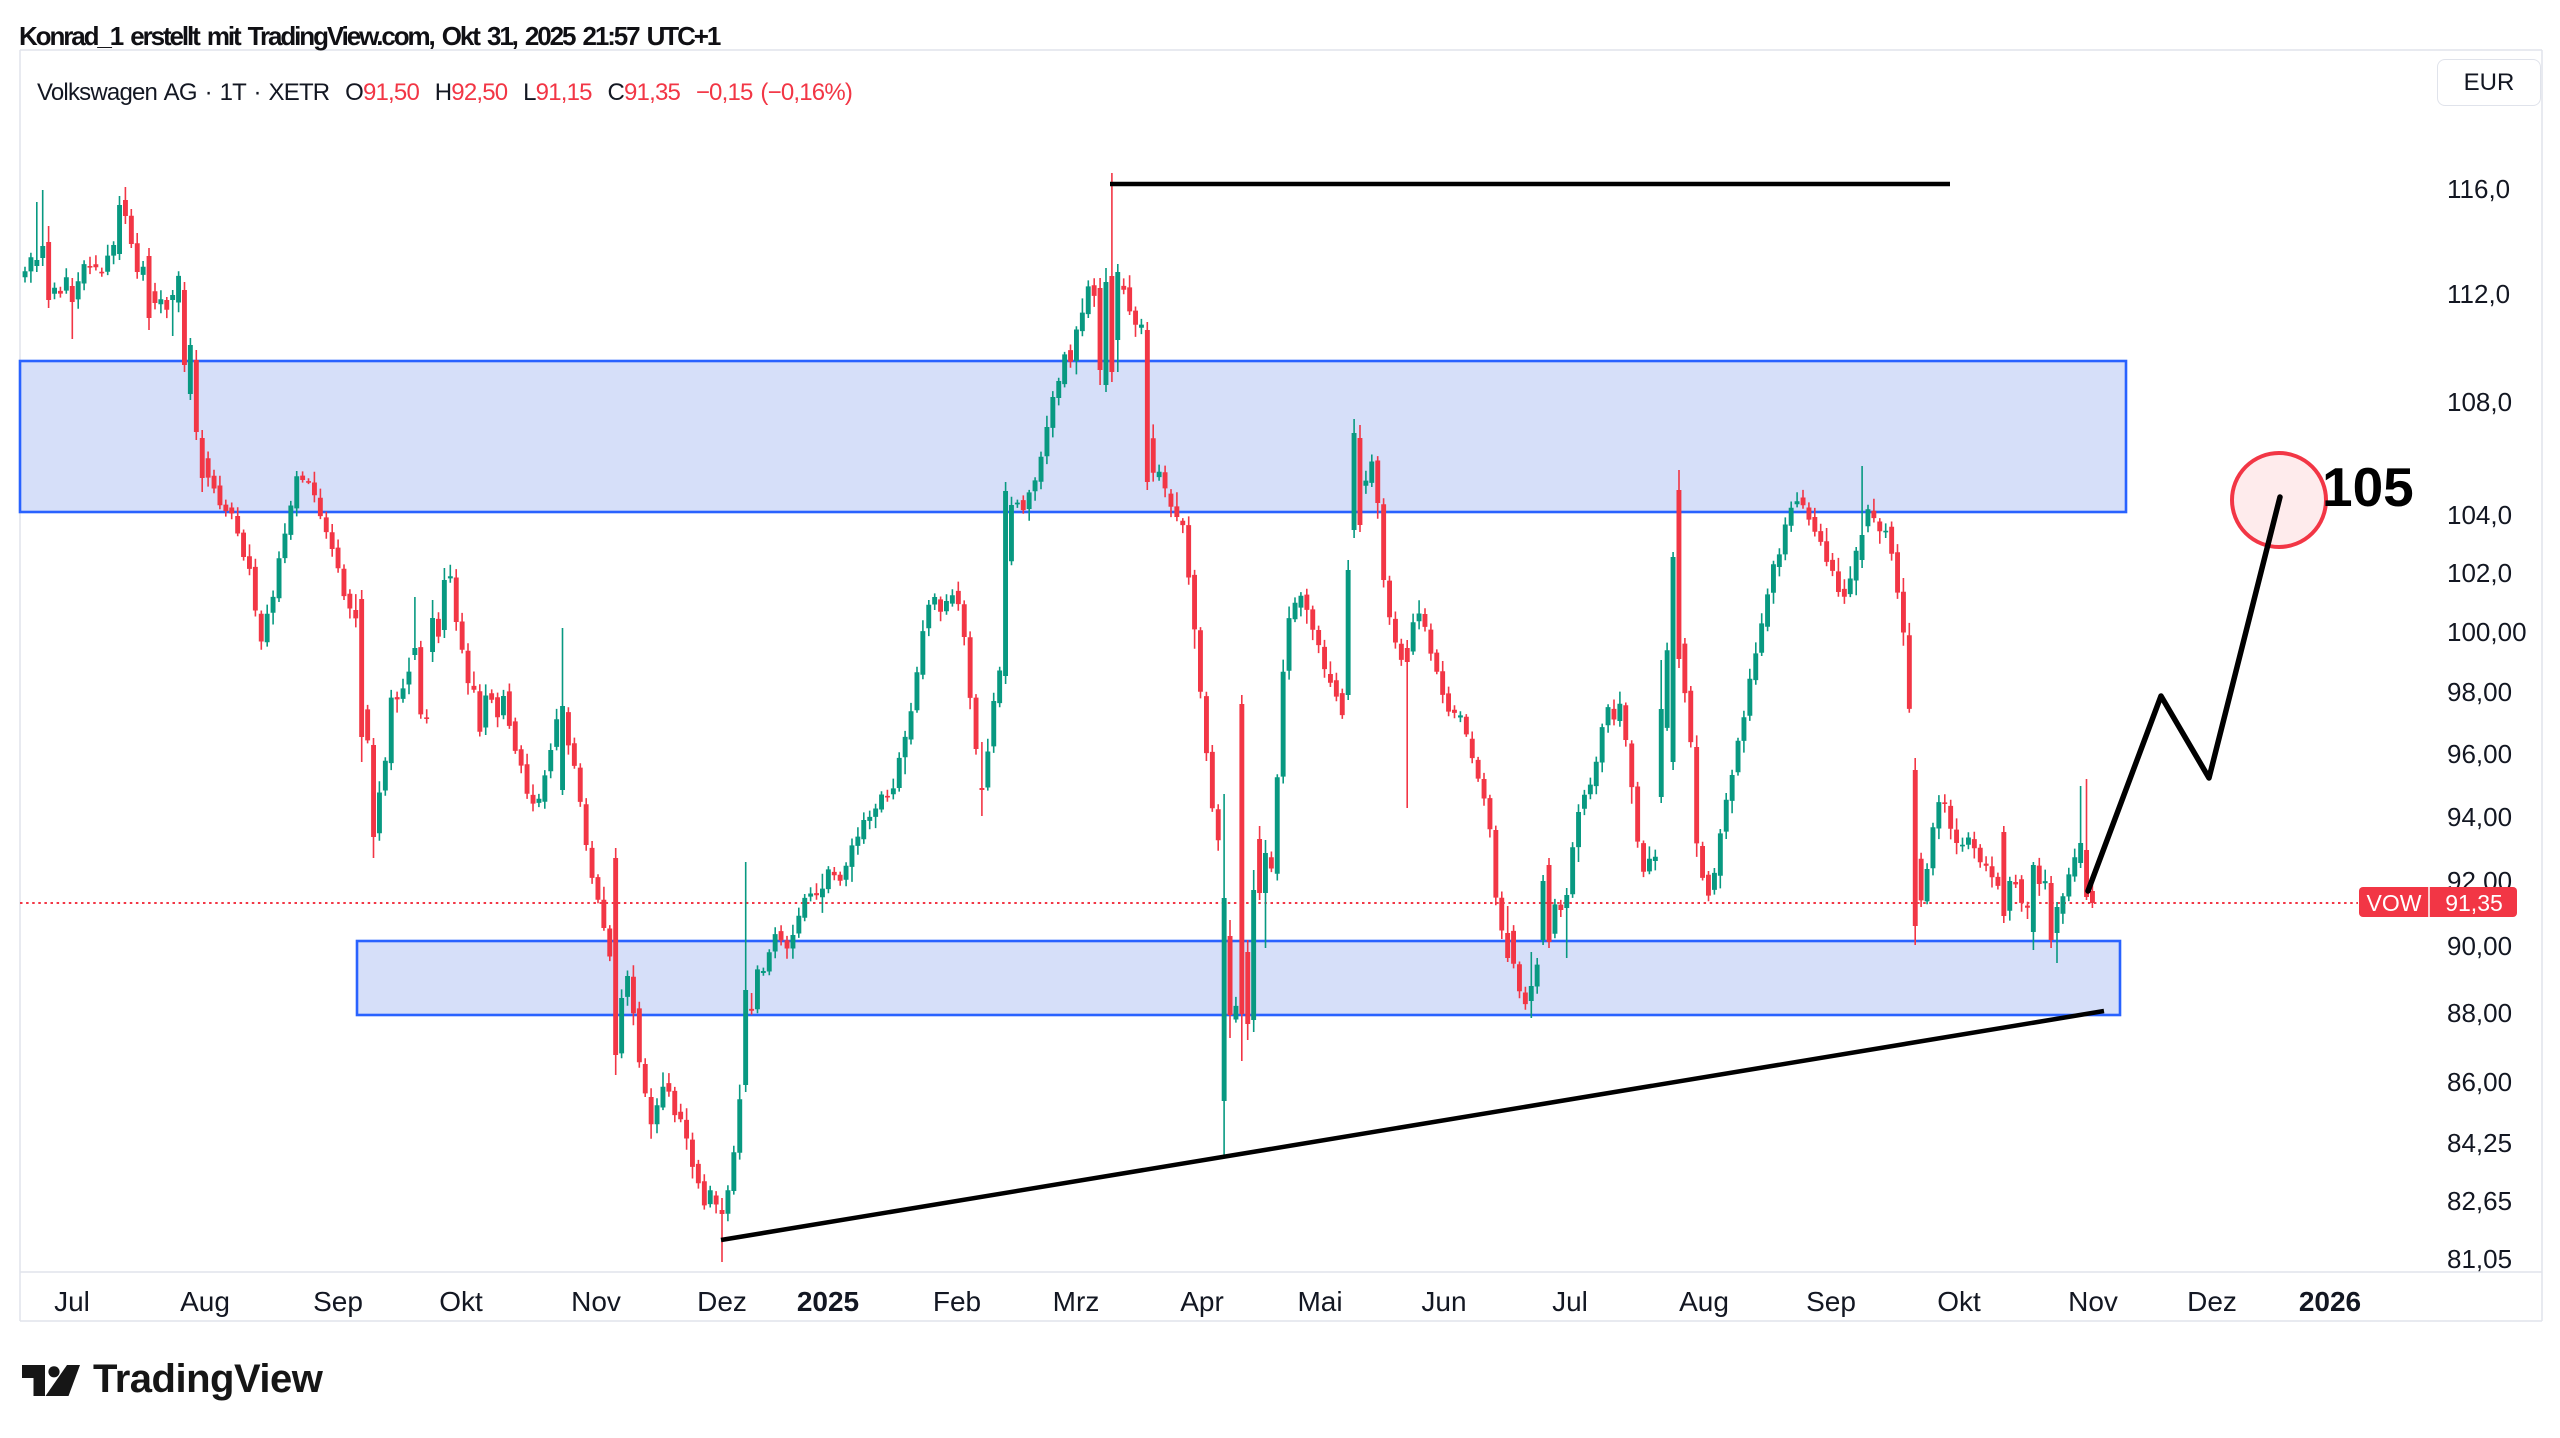 This screenshot has width=2560, height=1438. What do you see at coordinates (2330, 1301) in the screenshot?
I see `svg-text: 2026` at bounding box center [2330, 1301].